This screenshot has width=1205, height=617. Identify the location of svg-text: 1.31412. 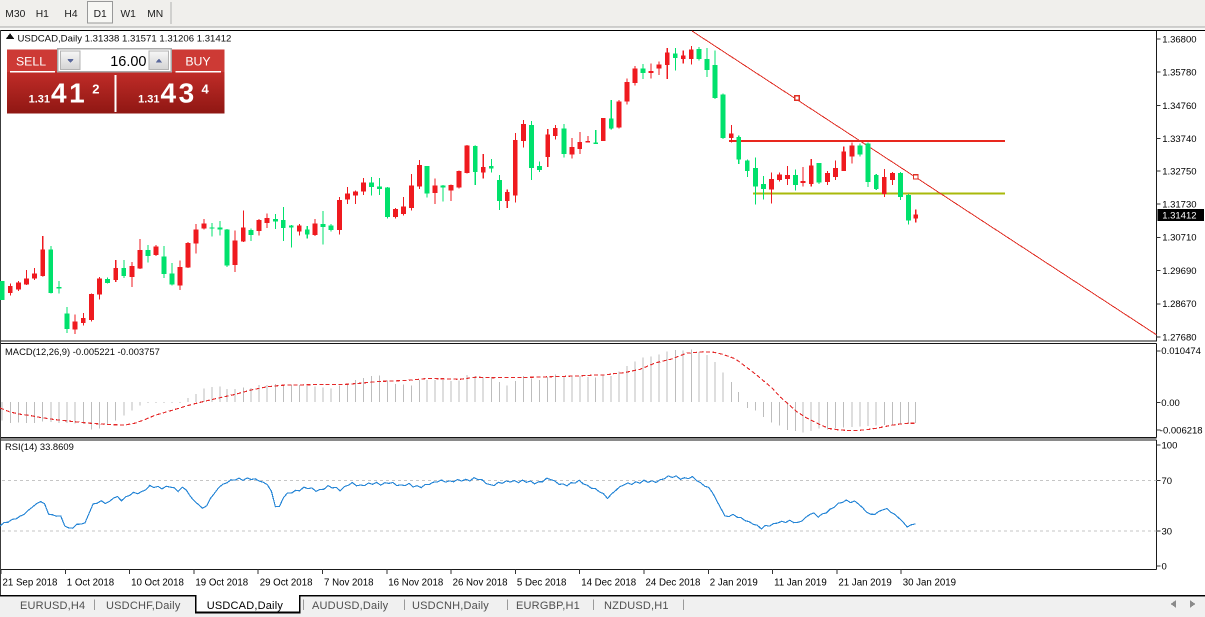
(1179, 215).